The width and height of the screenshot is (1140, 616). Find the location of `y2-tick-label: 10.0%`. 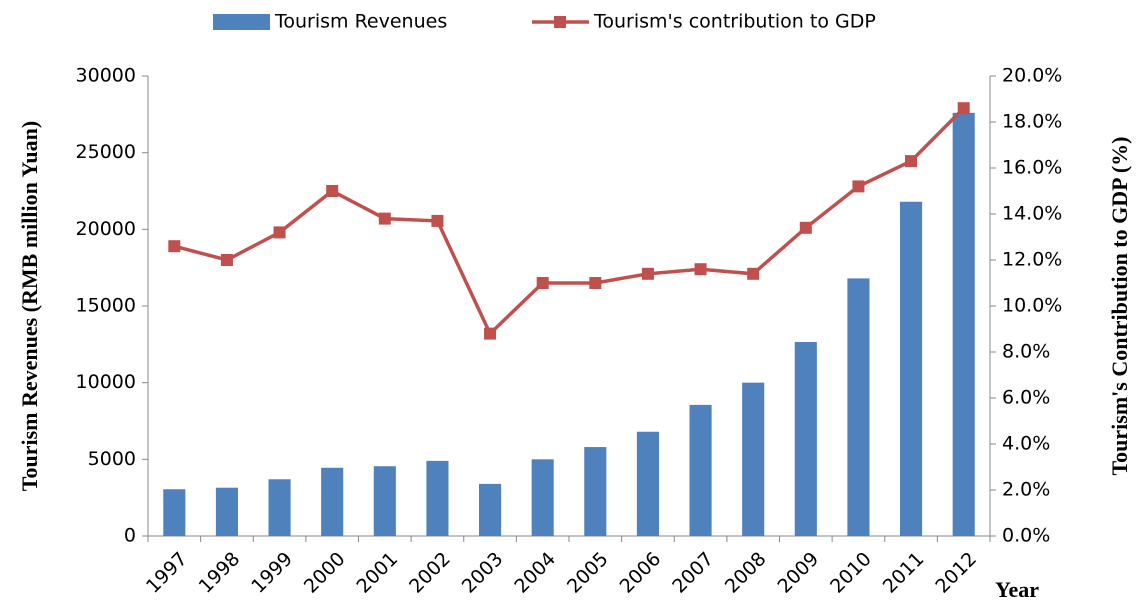

y2-tick-label: 10.0% is located at coordinates (1032, 306).